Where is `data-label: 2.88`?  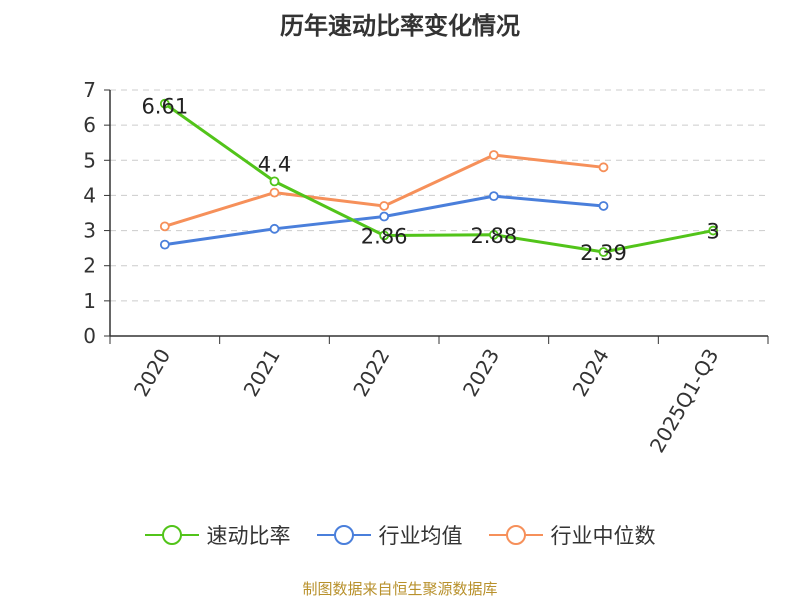
data-label: 2.88 is located at coordinates (493, 236).